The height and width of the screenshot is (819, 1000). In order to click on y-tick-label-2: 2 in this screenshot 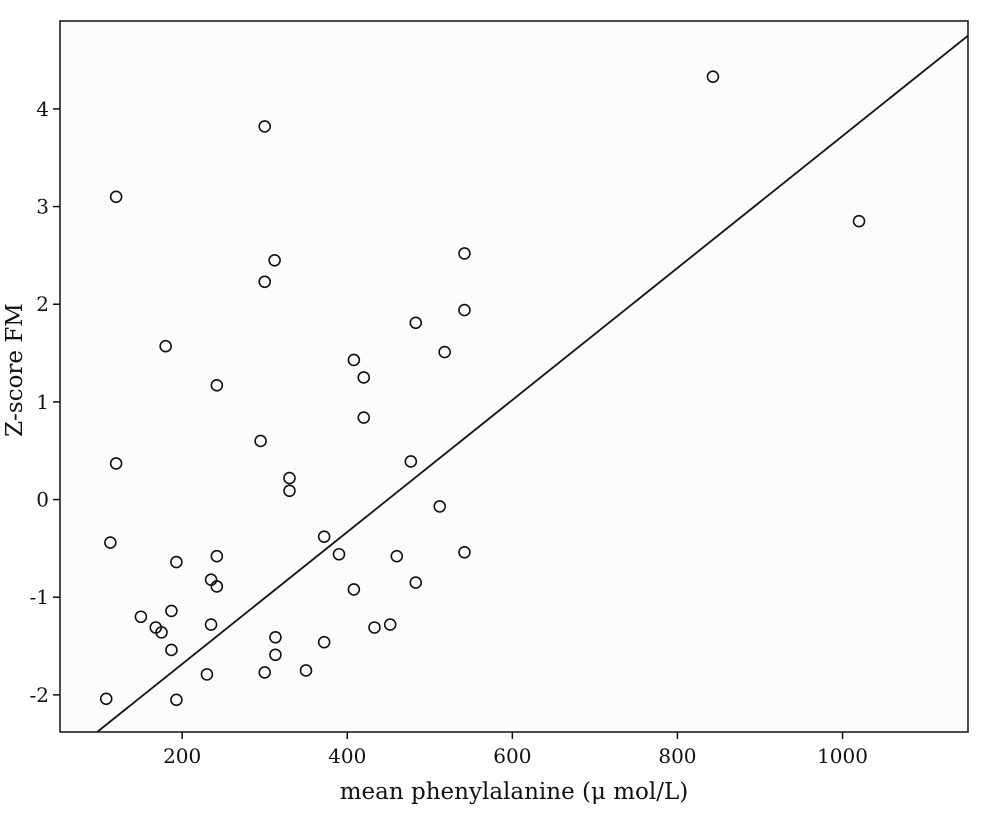, I will do `click(42, 304)`.